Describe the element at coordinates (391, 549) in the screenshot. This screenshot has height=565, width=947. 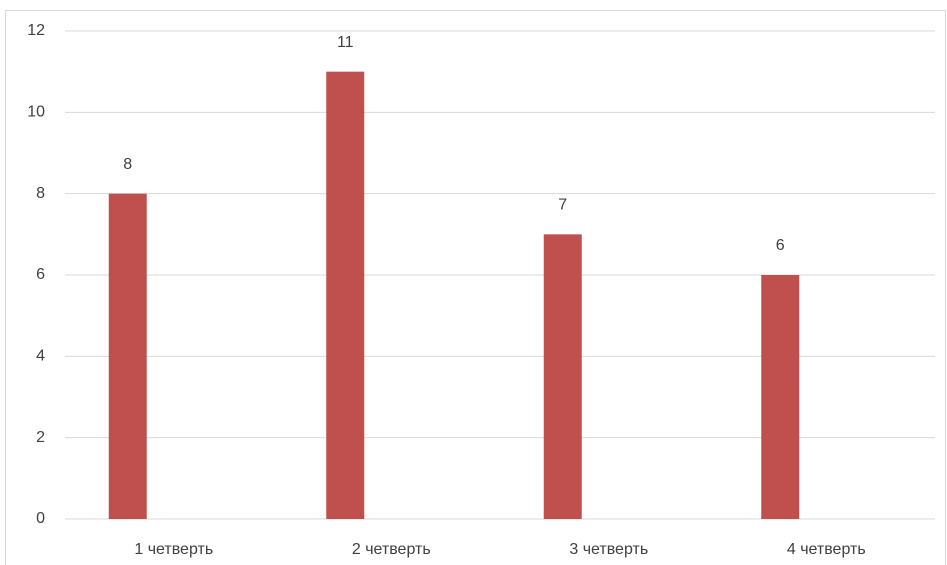
I see `x-tick-label: 2 четверть` at that location.